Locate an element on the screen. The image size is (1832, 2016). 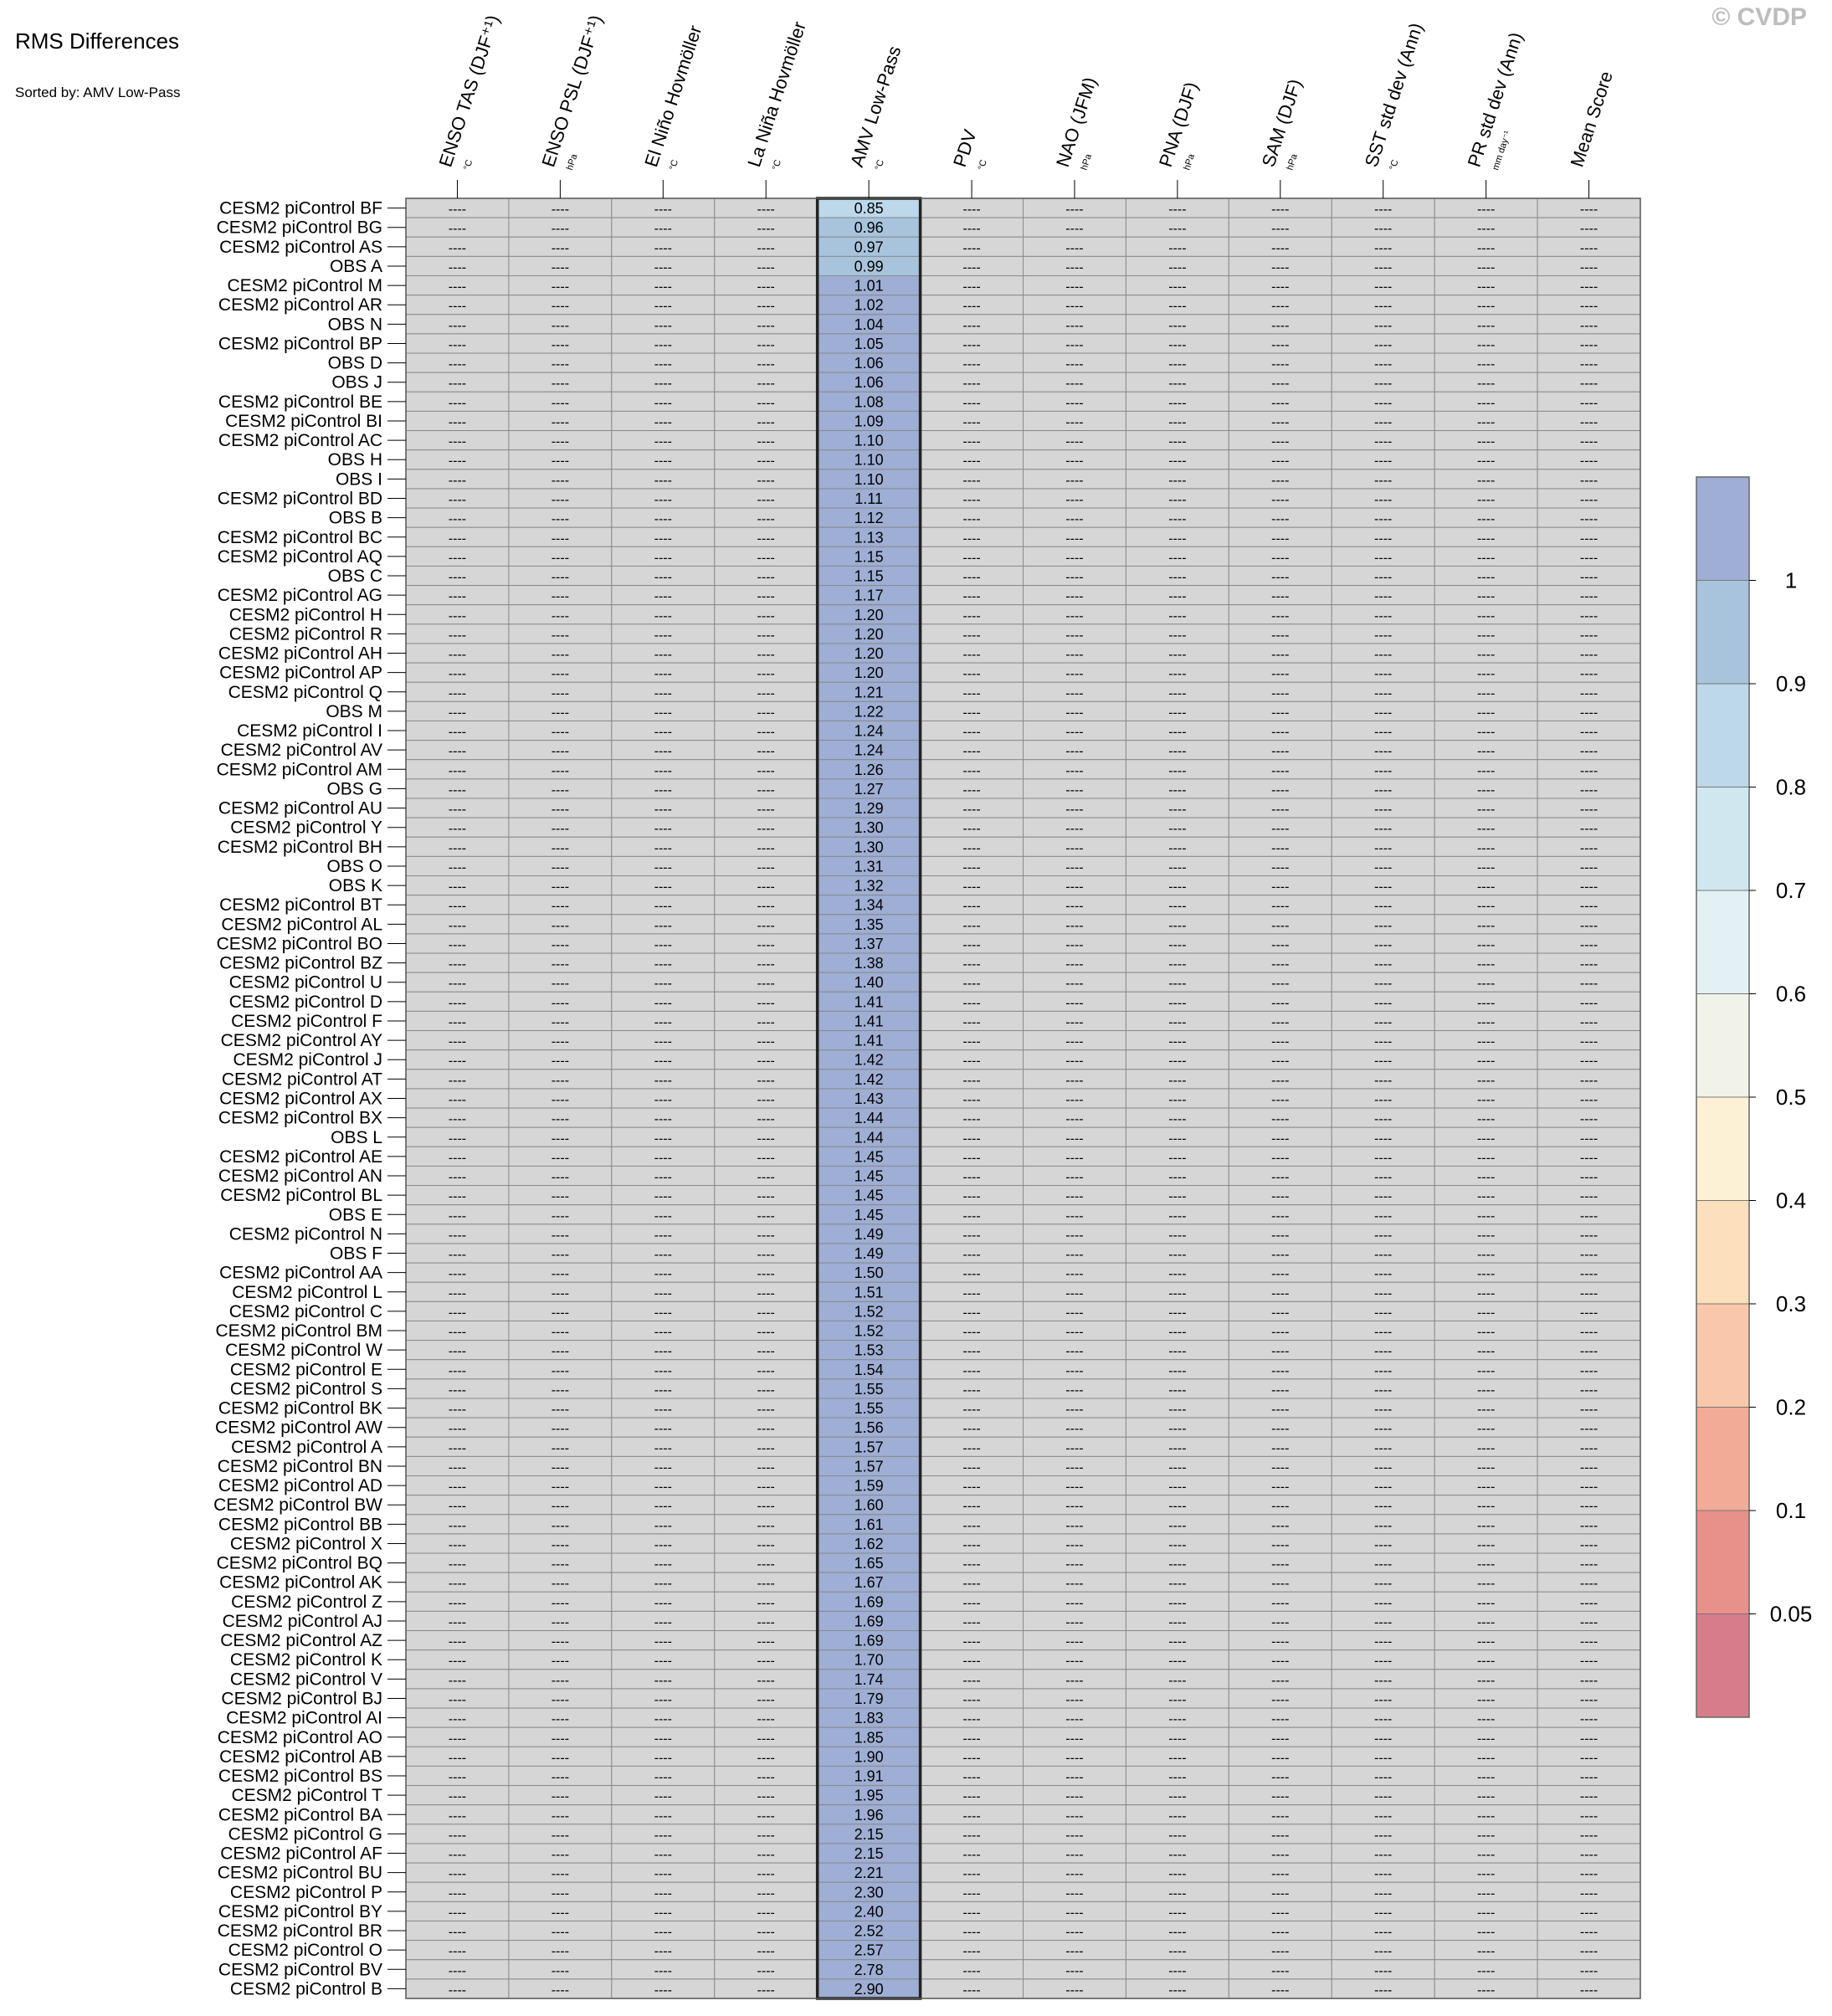
row-label: CESM2 piControl BS is located at coordinates (300, 1777).